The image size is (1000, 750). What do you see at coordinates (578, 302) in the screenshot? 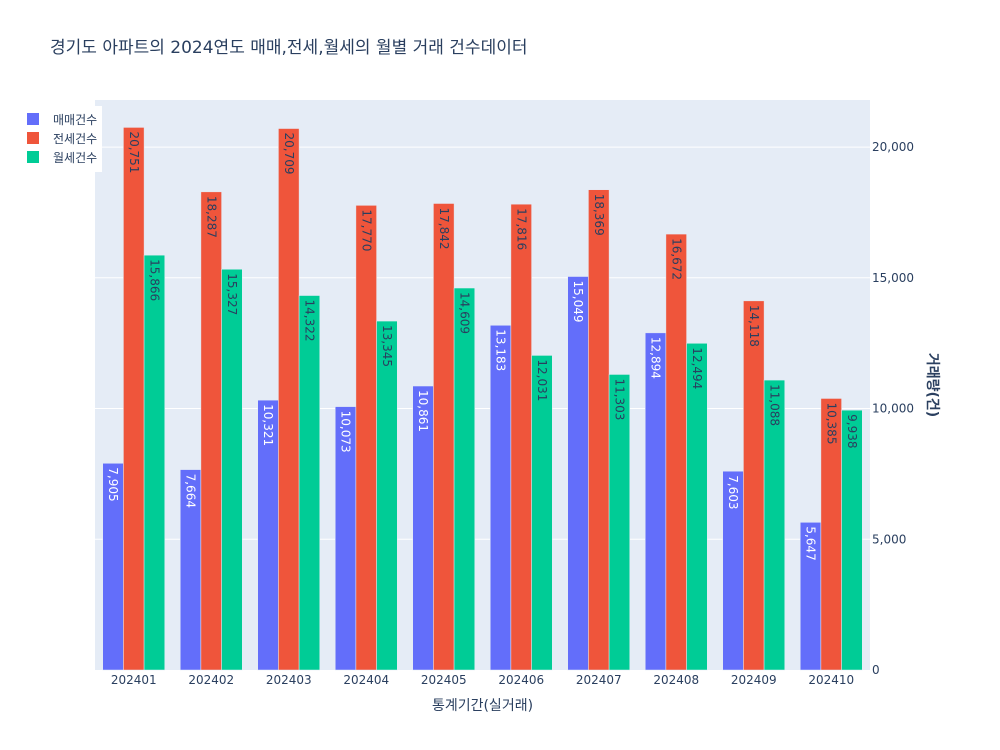
I see `bar-label: 15,049` at bounding box center [578, 302].